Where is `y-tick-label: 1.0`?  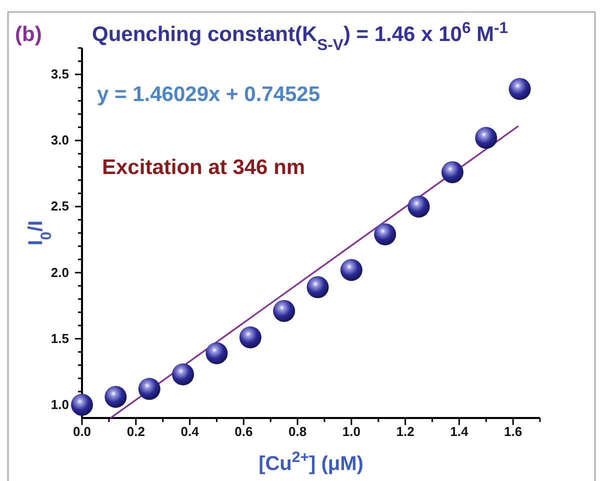
y-tick-label: 1.0 is located at coordinates (59, 404).